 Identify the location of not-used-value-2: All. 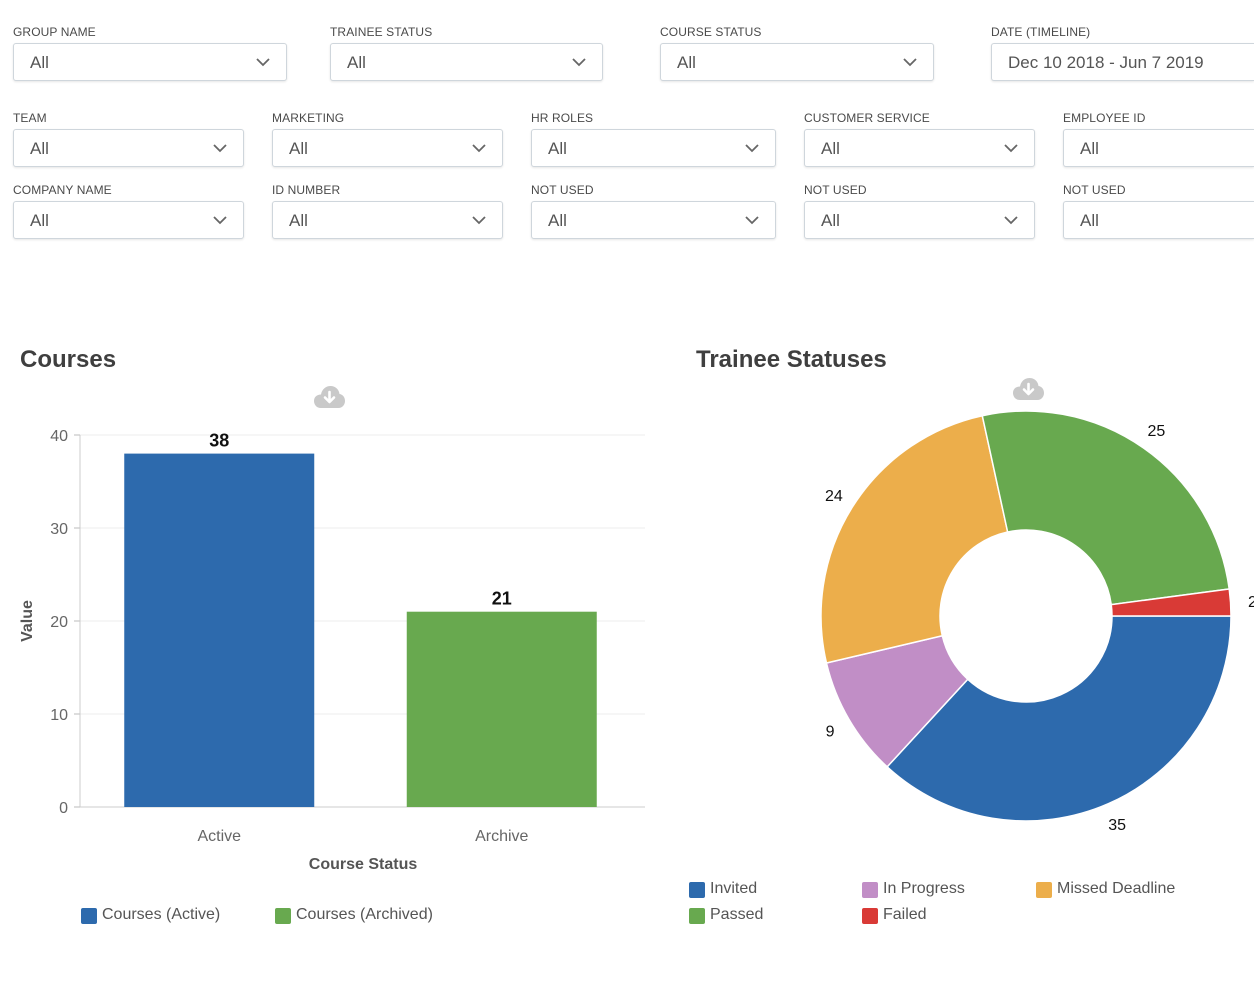
(830, 220).